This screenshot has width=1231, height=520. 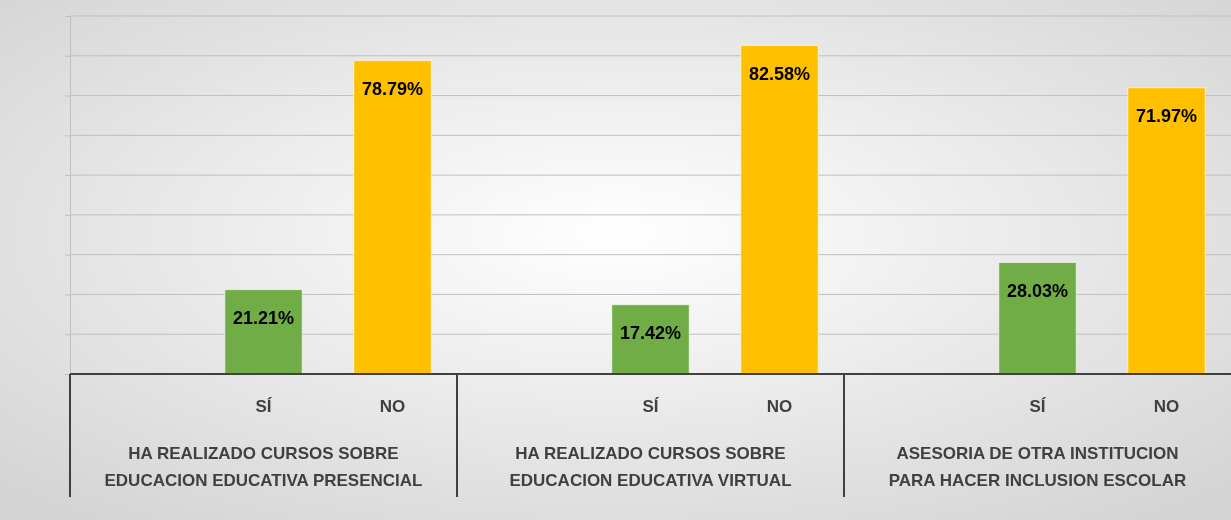 I want to click on data-label: 71.97%, so click(x=1166, y=115).